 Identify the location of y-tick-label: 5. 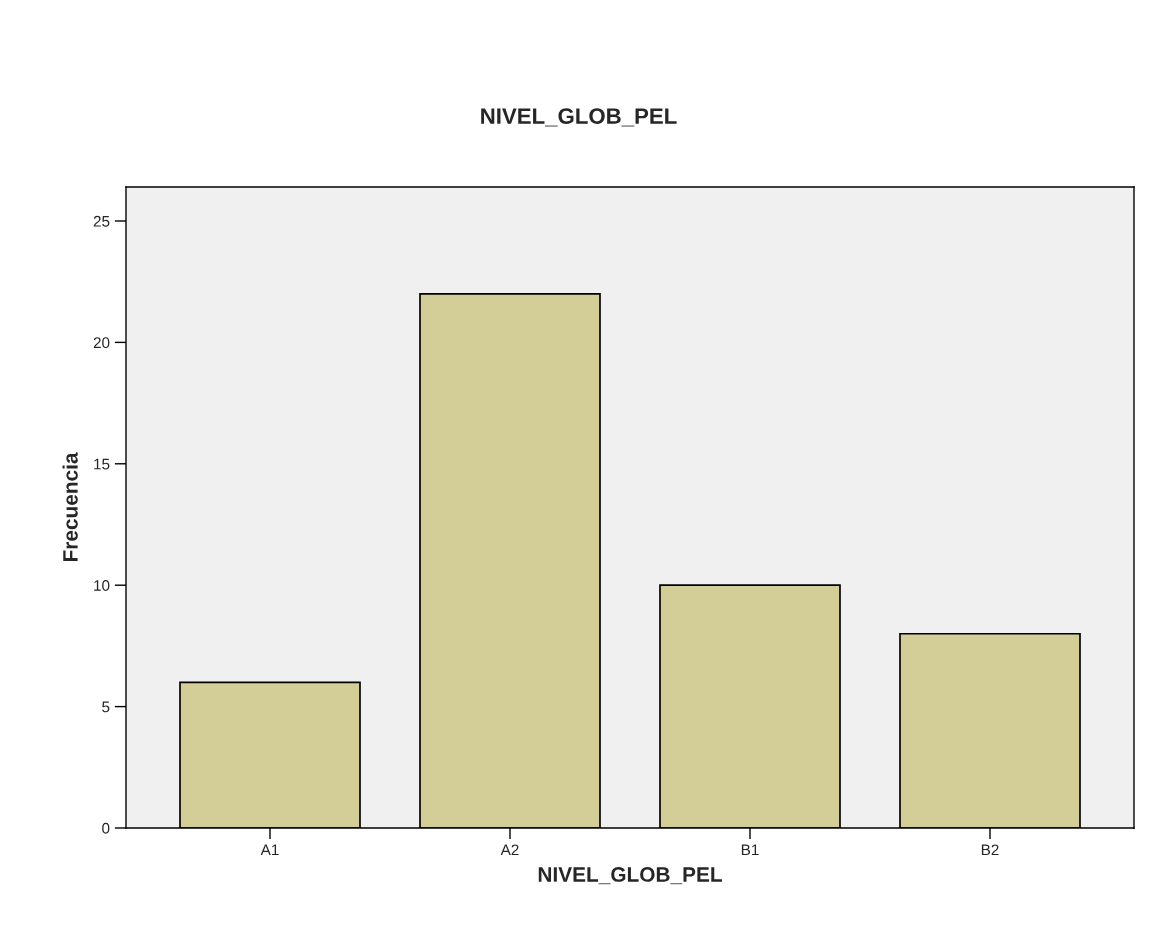
(106, 707).